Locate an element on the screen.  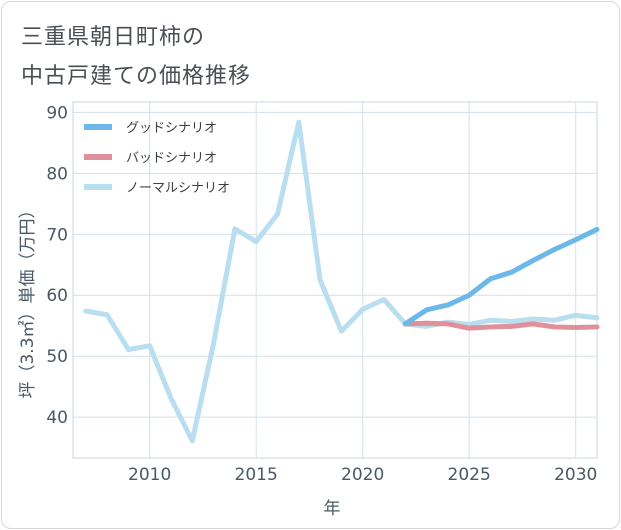
y-tick-labels: 40 50 60 70 80 90 is located at coordinates (57, 265).